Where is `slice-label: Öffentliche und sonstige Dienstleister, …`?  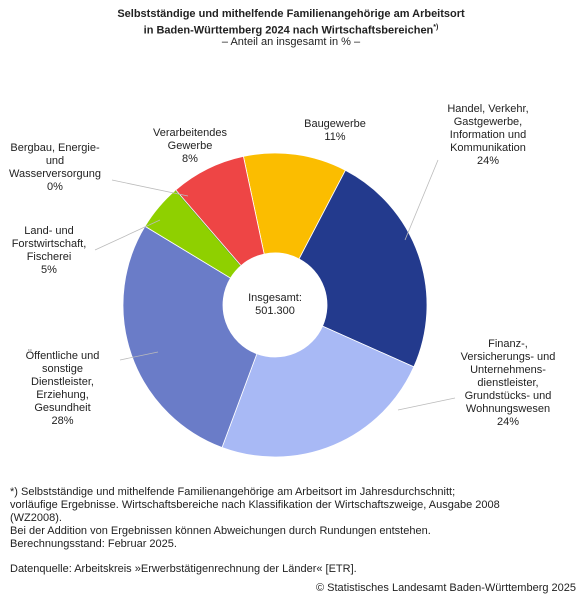
slice-label: Öffentliche und sonstige Dienstleister, … is located at coordinates (62, 382).